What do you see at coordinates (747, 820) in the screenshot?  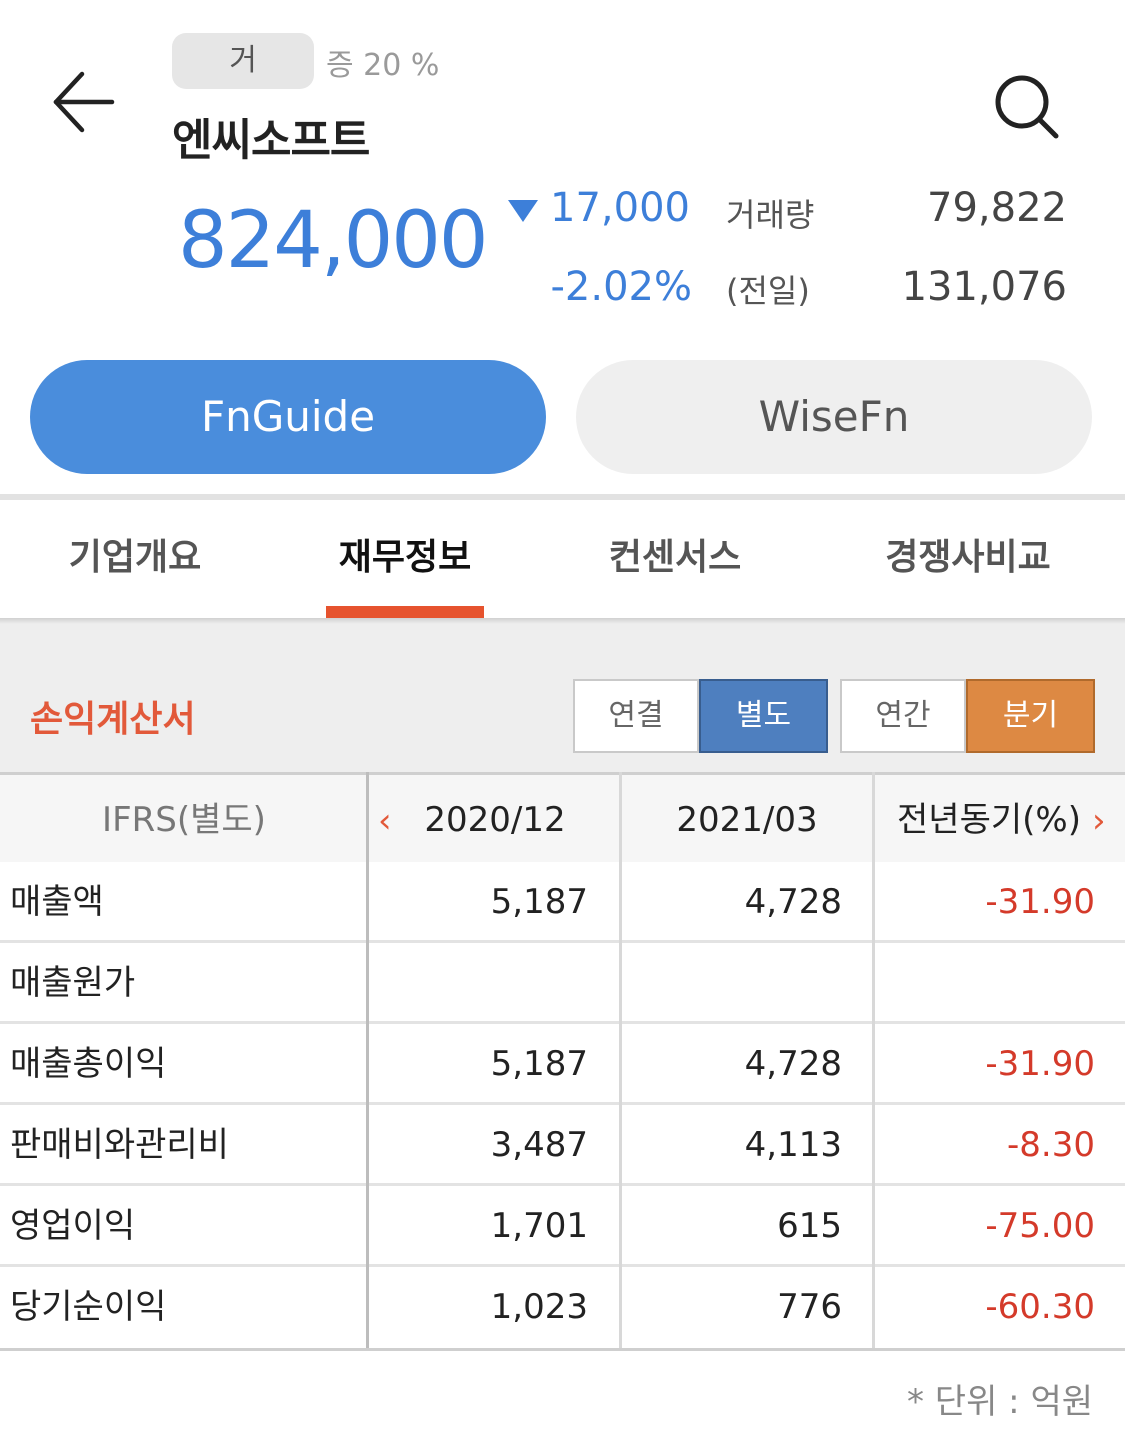 I see `header-period-2: 2021/03` at bounding box center [747, 820].